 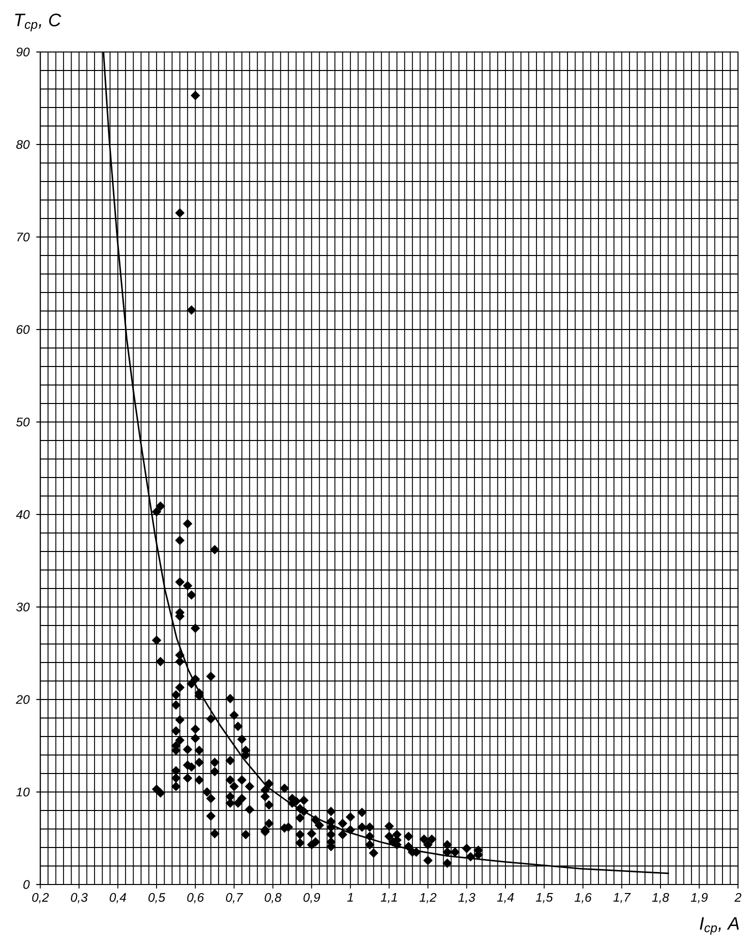 I want to click on y-tick-label: 80, so click(x=23, y=144).